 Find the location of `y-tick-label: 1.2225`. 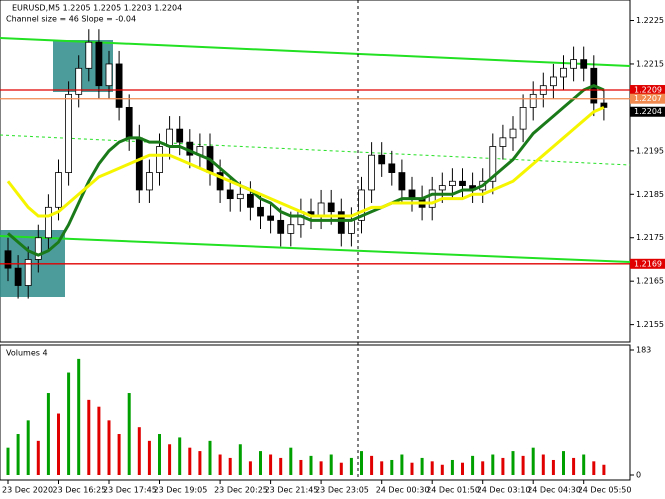

y-tick-label: 1.2225 is located at coordinates (650, 20).